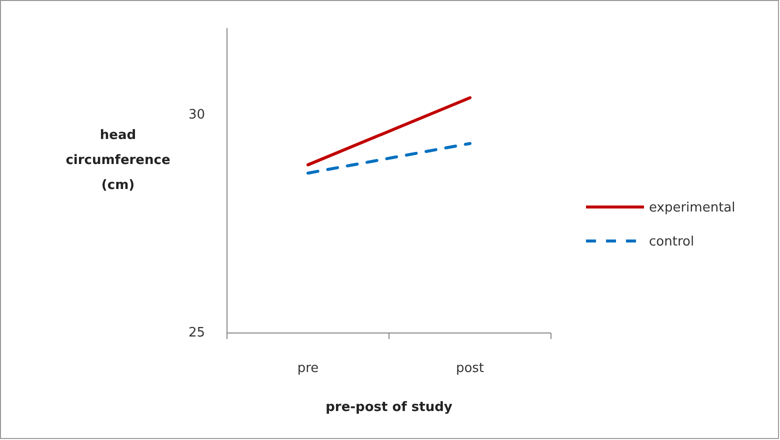 The width and height of the screenshot is (780, 440). Describe the element at coordinates (118, 160) in the screenshot. I see `y-axis-title: head circumference (cm)` at that location.